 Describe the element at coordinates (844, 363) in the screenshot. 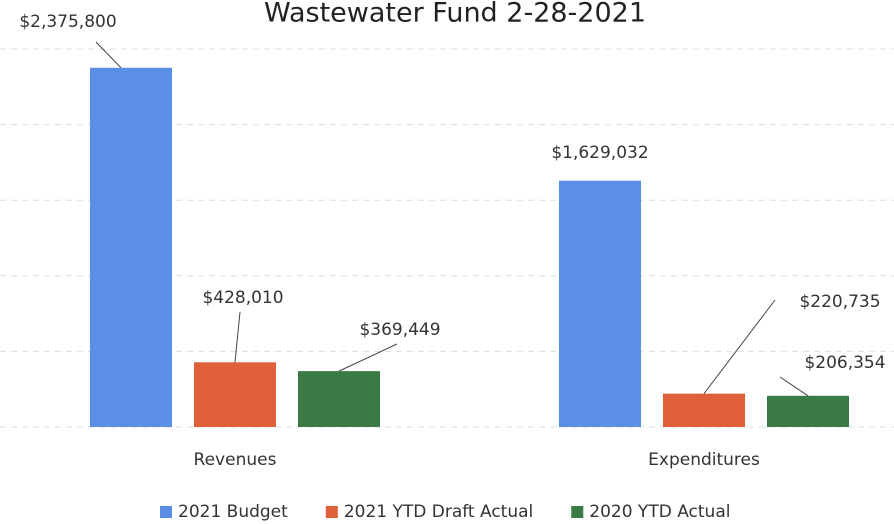

I see `data-label: $206,354` at that location.